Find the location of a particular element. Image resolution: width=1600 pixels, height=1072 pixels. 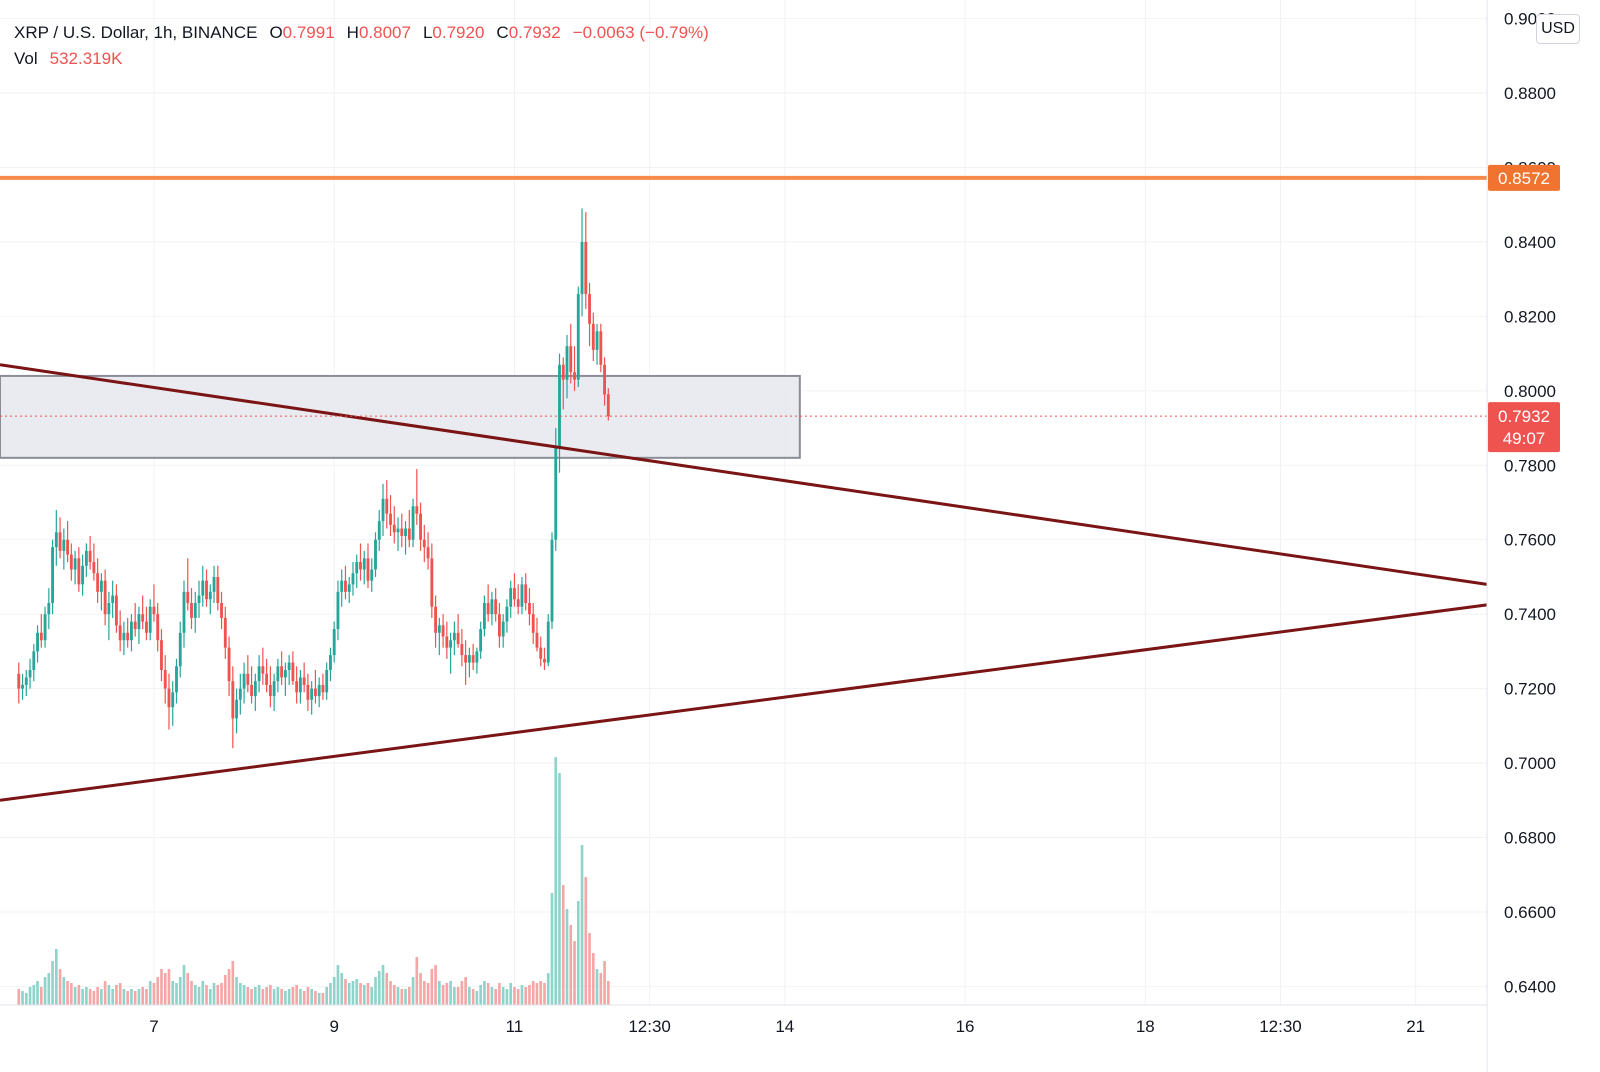

open-value: 0.7991 is located at coordinates (308, 32).